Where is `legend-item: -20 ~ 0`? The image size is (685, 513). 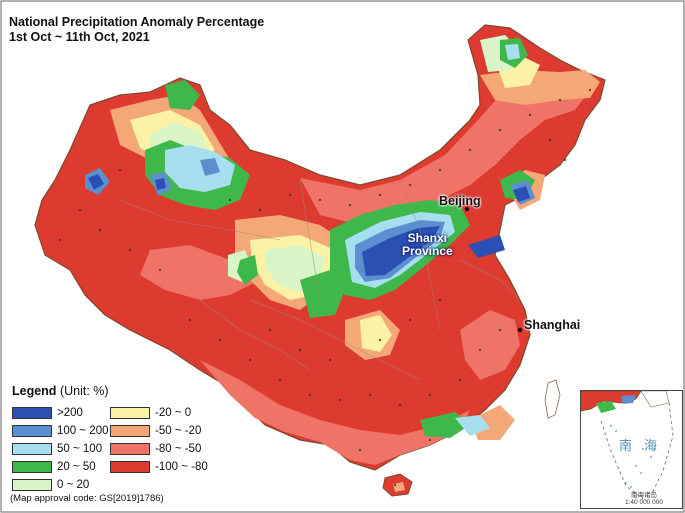
legend-item: -20 ~ 0 is located at coordinates (150, 413).